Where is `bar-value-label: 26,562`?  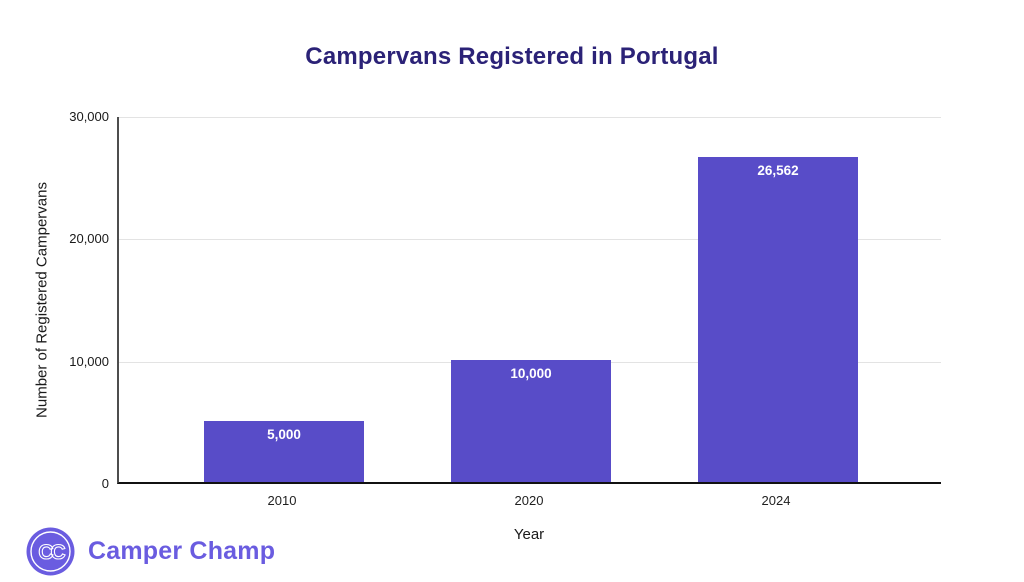 bar-value-label: 26,562 is located at coordinates (778, 170).